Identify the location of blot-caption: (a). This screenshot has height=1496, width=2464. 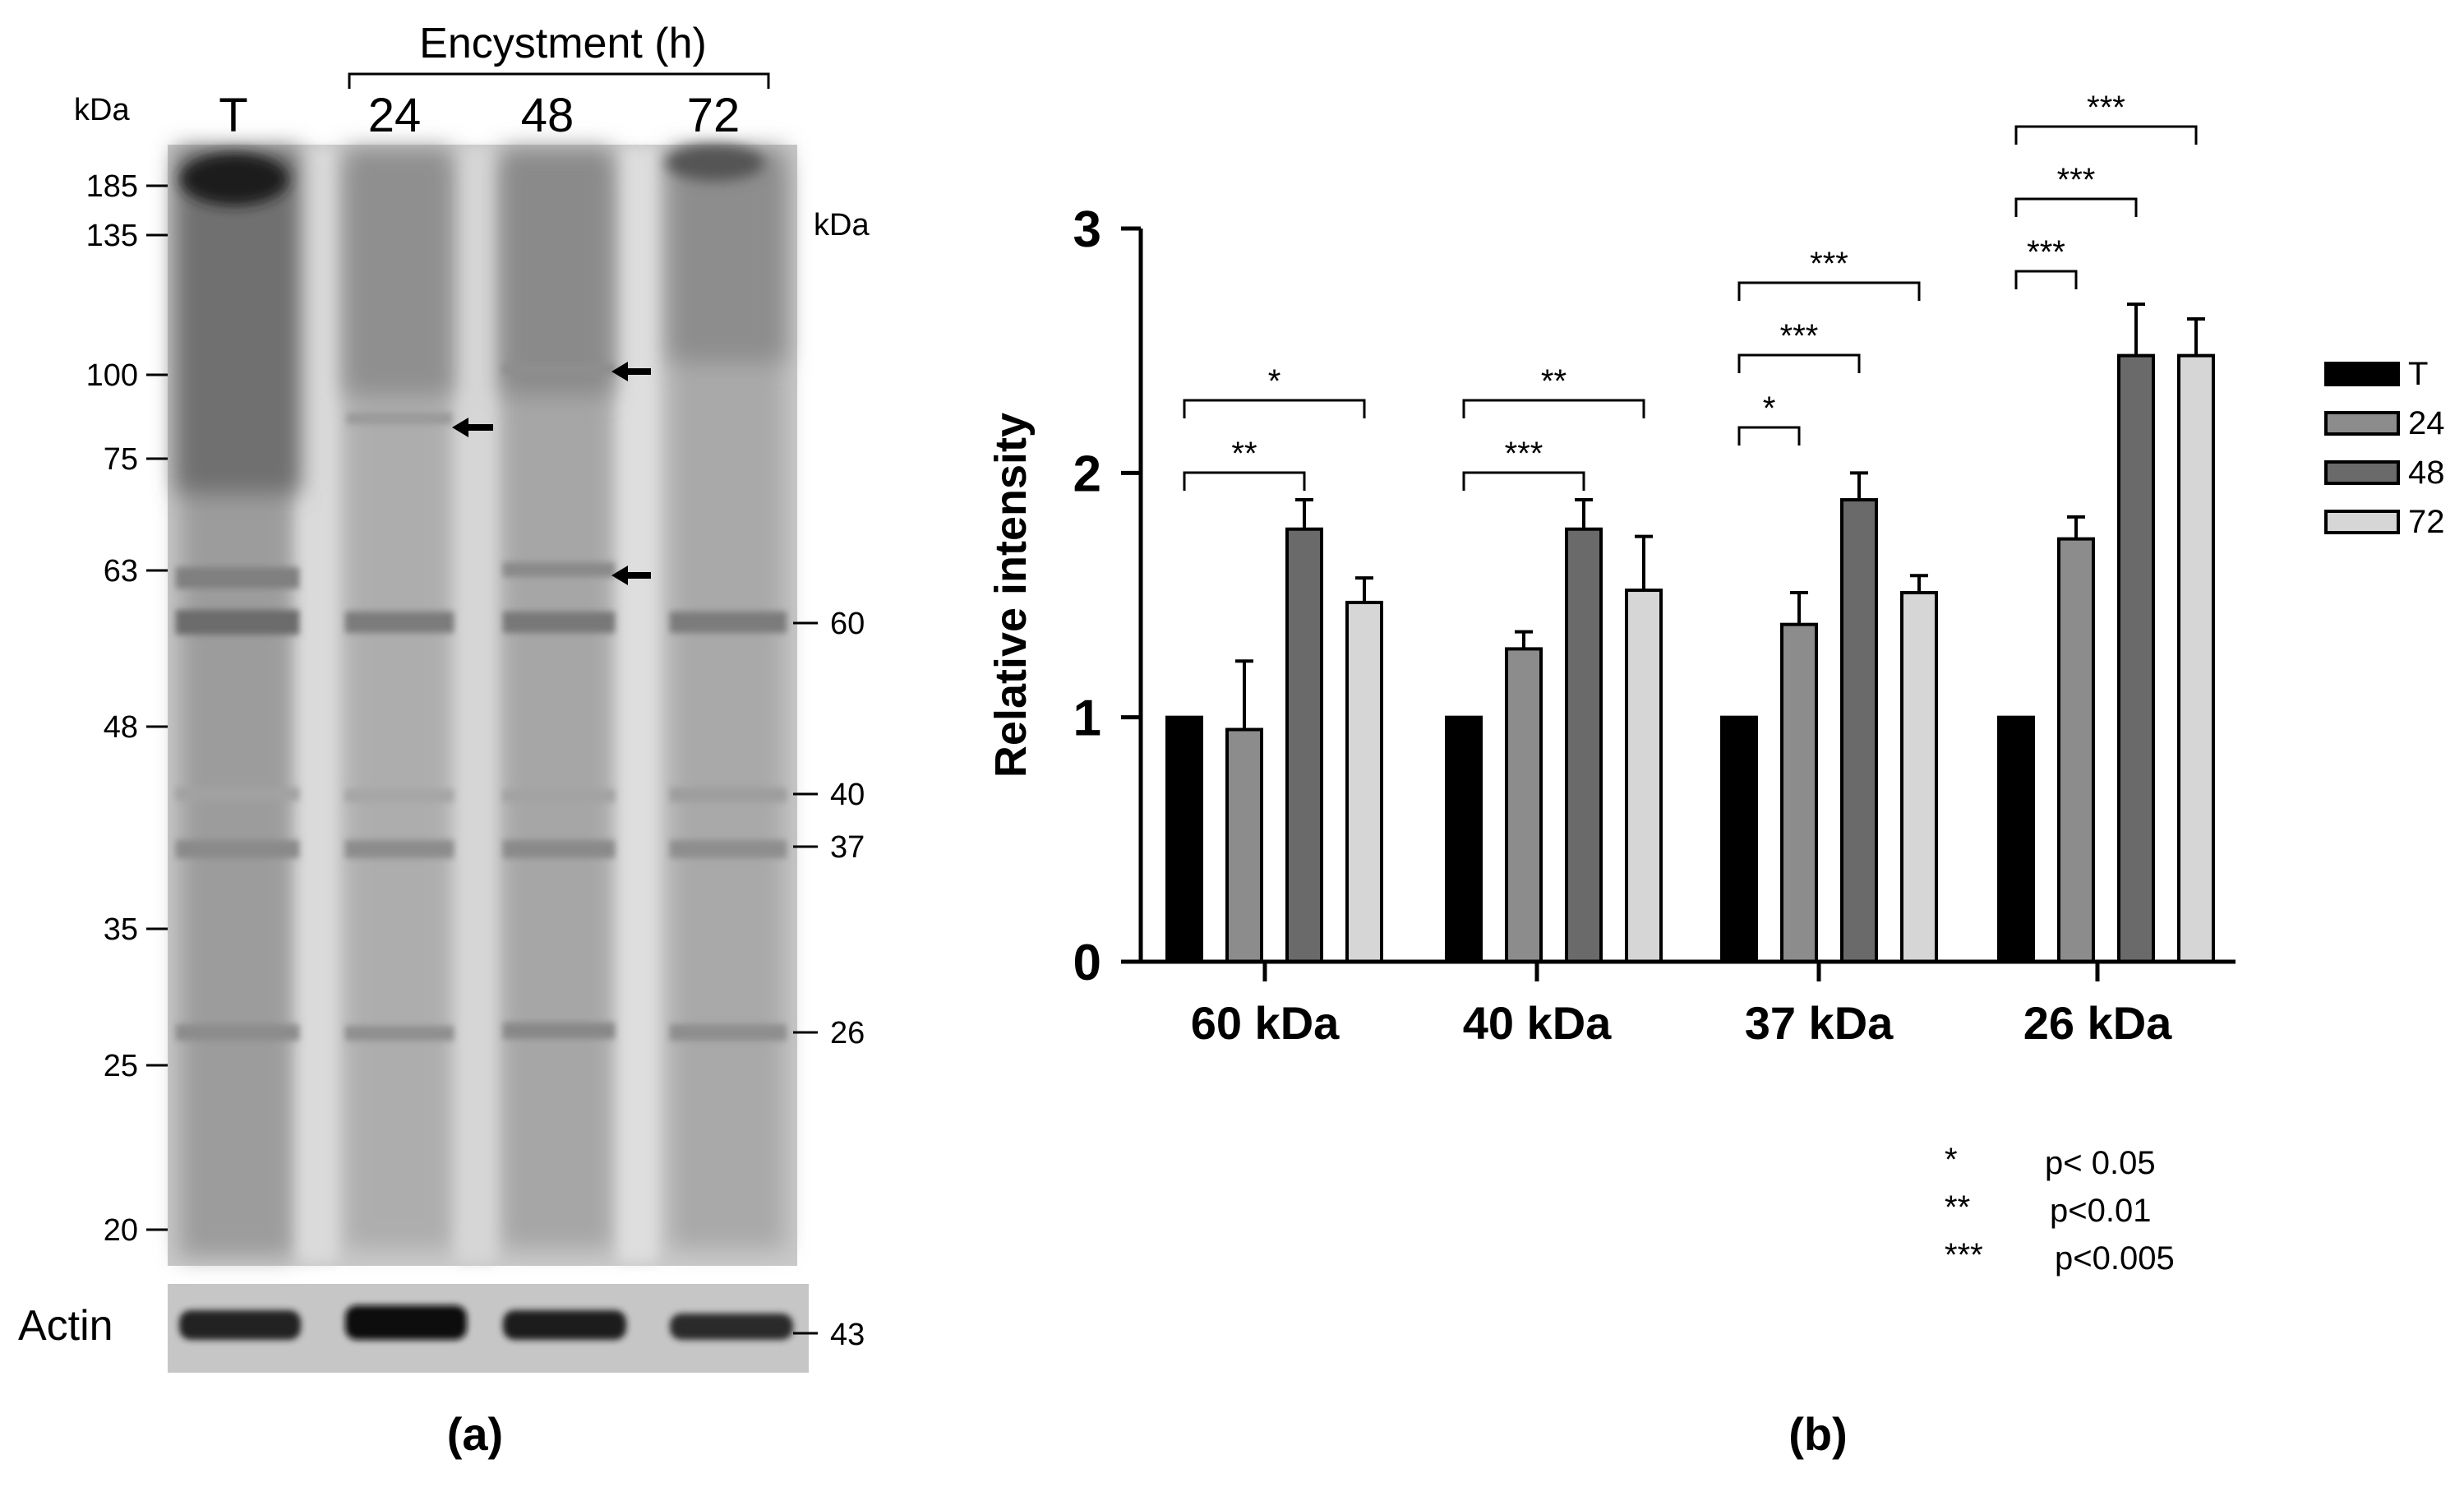
(475, 1434).